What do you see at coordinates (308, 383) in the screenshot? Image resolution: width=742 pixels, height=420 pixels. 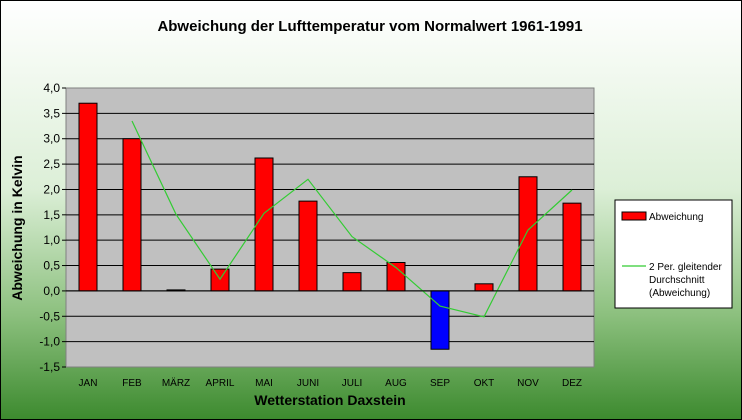 I see `x-tick-label: JUNI` at bounding box center [308, 383].